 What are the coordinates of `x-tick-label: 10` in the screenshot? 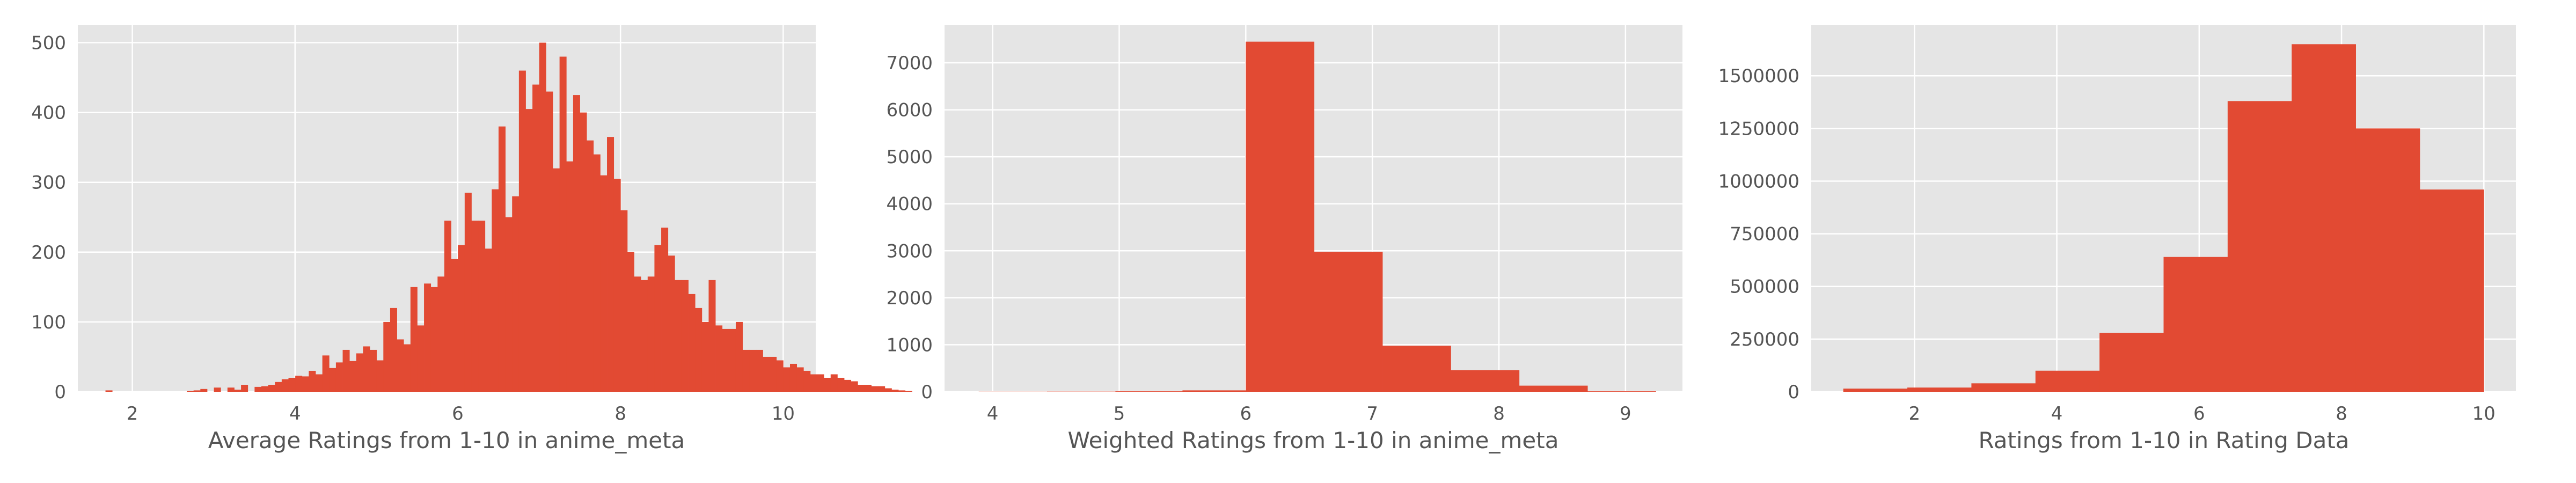 It's located at (2484, 414).